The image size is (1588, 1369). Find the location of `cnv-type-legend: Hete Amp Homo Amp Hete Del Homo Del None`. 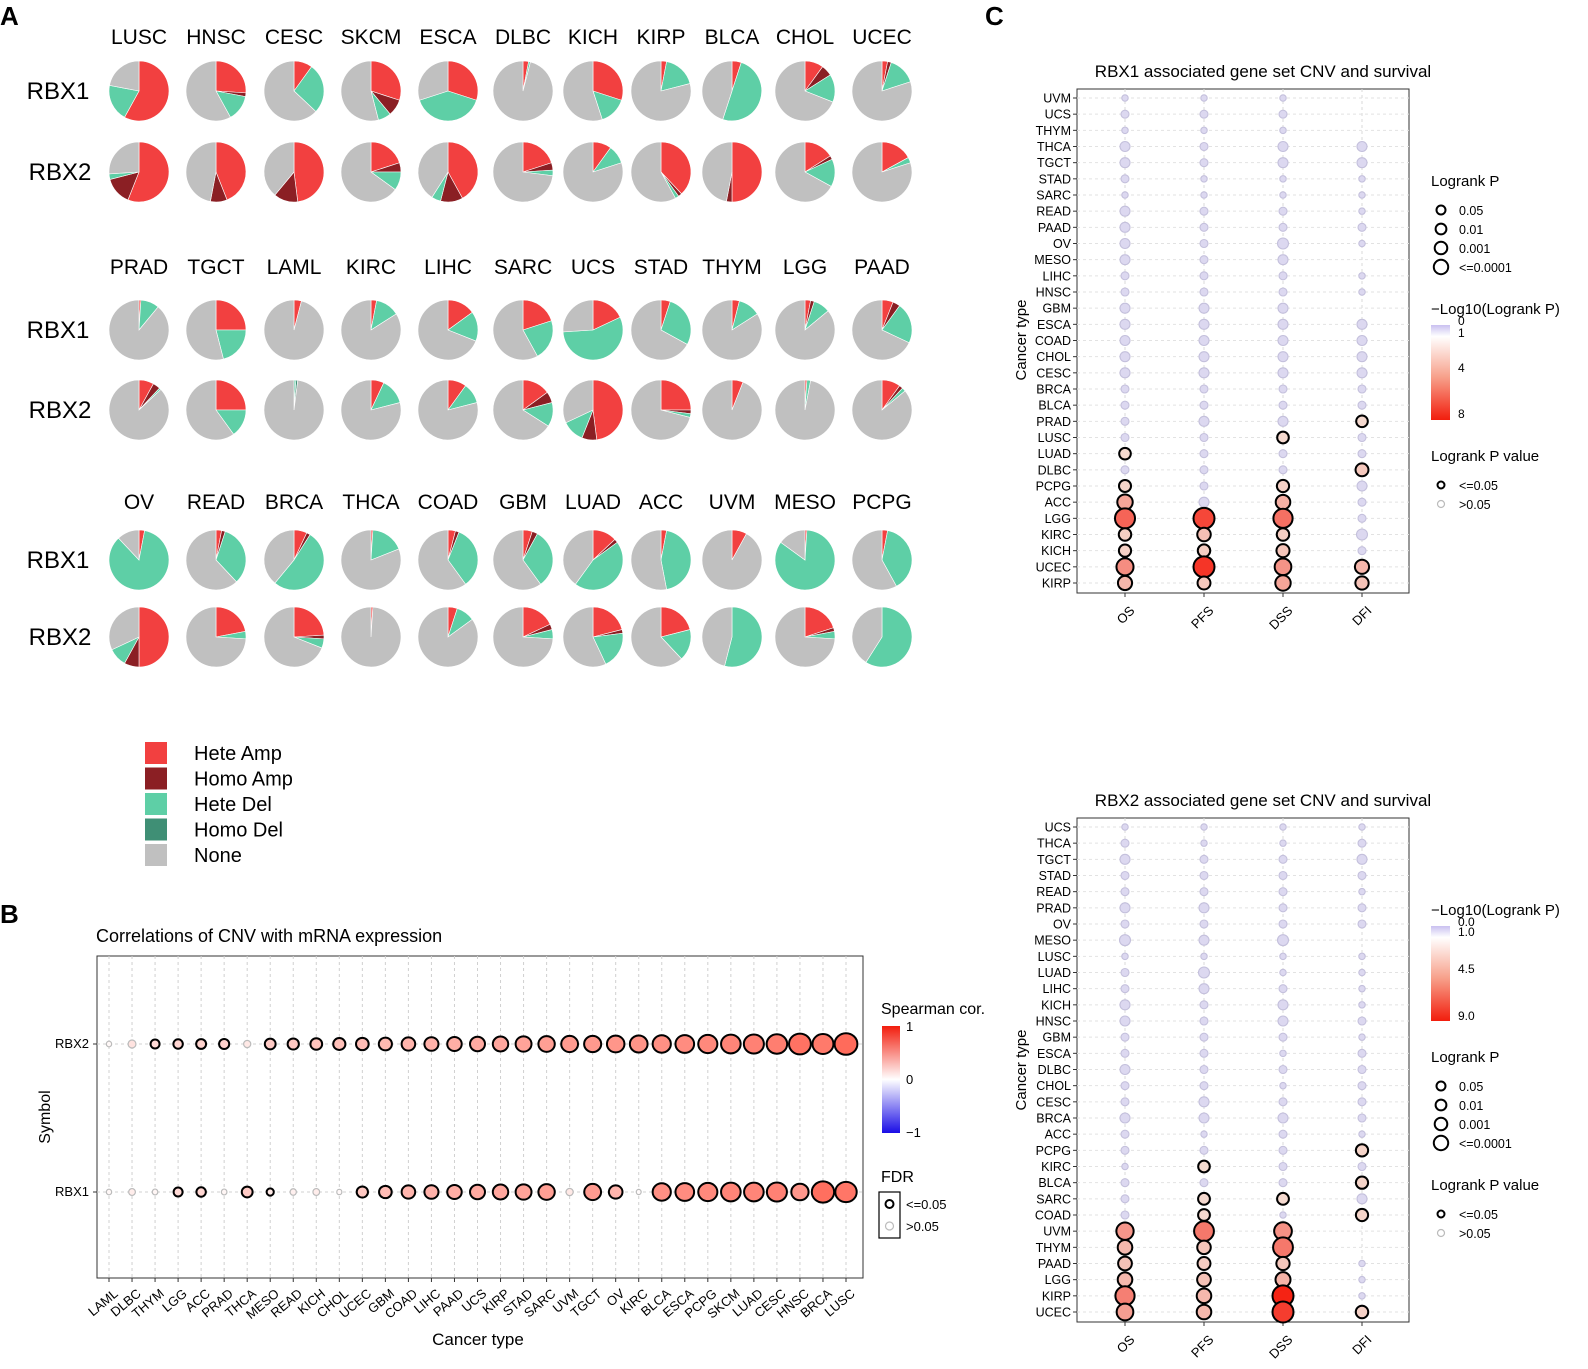

cnv-type-legend: Hete Amp Homo Amp Hete Del Homo Del None is located at coordinates (219, 804).